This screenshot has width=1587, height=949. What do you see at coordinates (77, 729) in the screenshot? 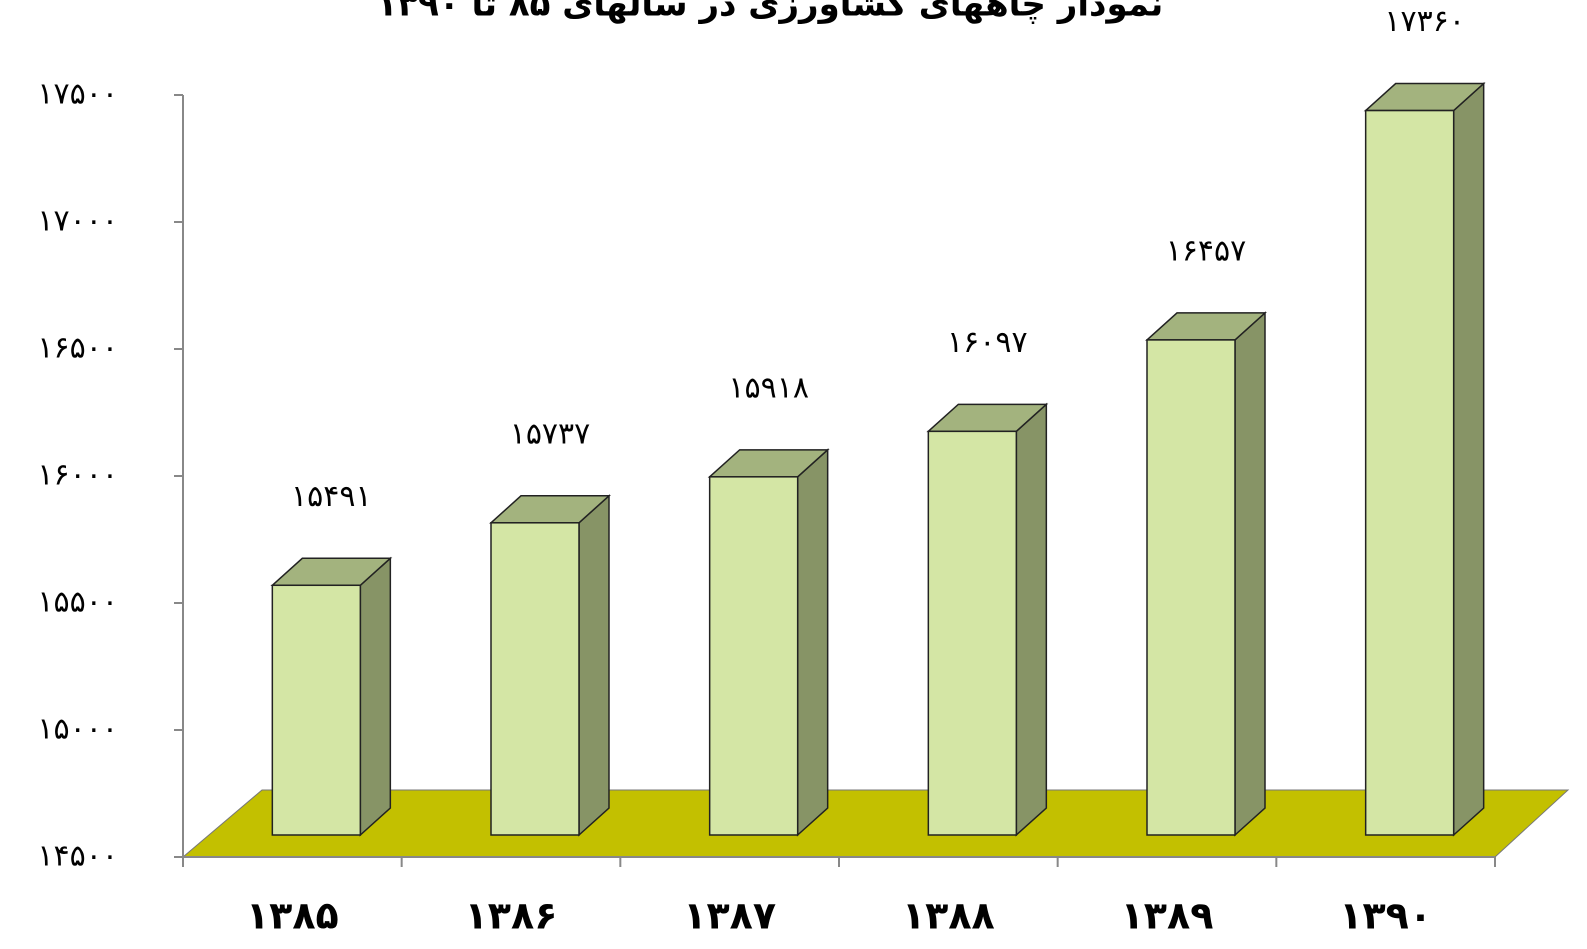
I see `y-tick-label: ۱۵۰۰۰` at bounding box center [77, 729].